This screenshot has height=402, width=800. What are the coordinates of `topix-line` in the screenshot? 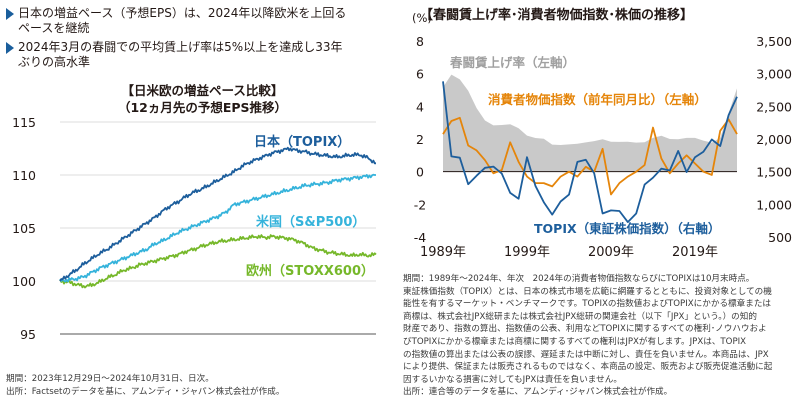 It's located at (590, 152).